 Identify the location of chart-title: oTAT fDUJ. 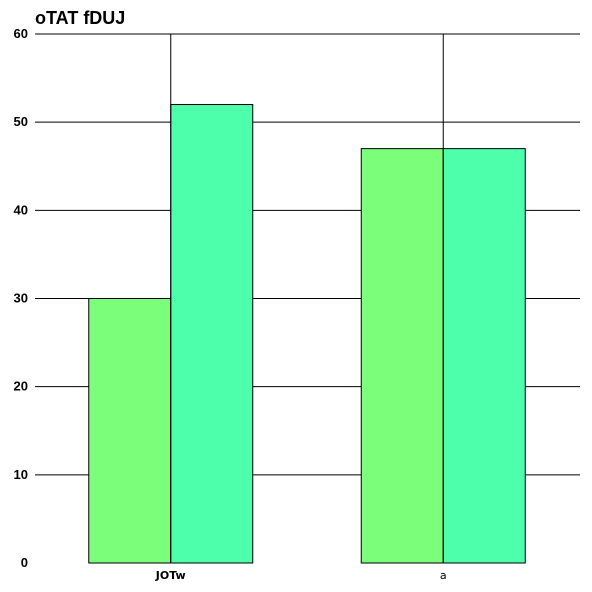
(80, 18).